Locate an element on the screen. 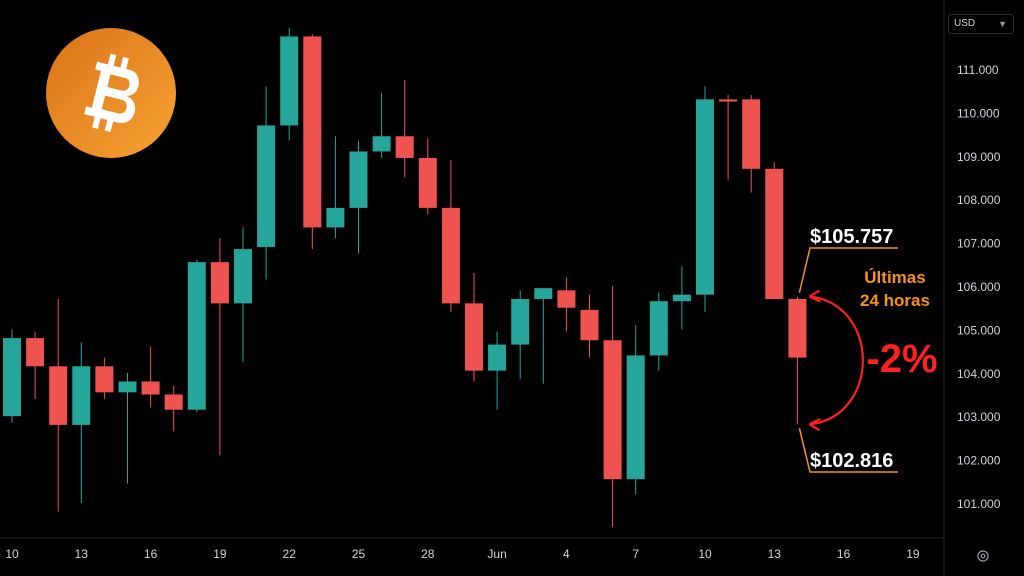 The image size is (1024, 576). x-tick-label: 4 is located at coordinates (566, 554).